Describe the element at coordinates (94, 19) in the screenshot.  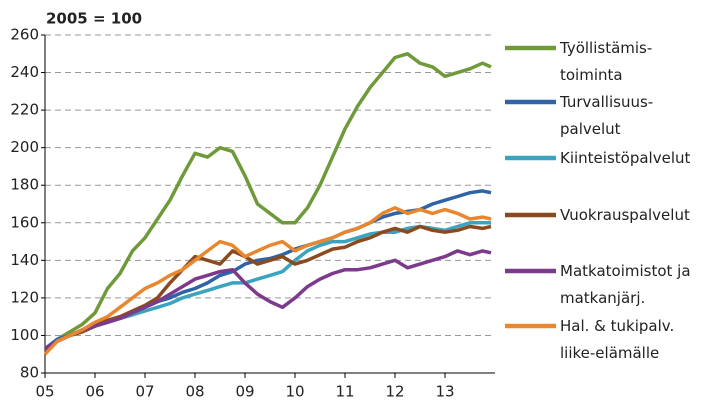
I see `chart-title: 2005 = 100` at that location.